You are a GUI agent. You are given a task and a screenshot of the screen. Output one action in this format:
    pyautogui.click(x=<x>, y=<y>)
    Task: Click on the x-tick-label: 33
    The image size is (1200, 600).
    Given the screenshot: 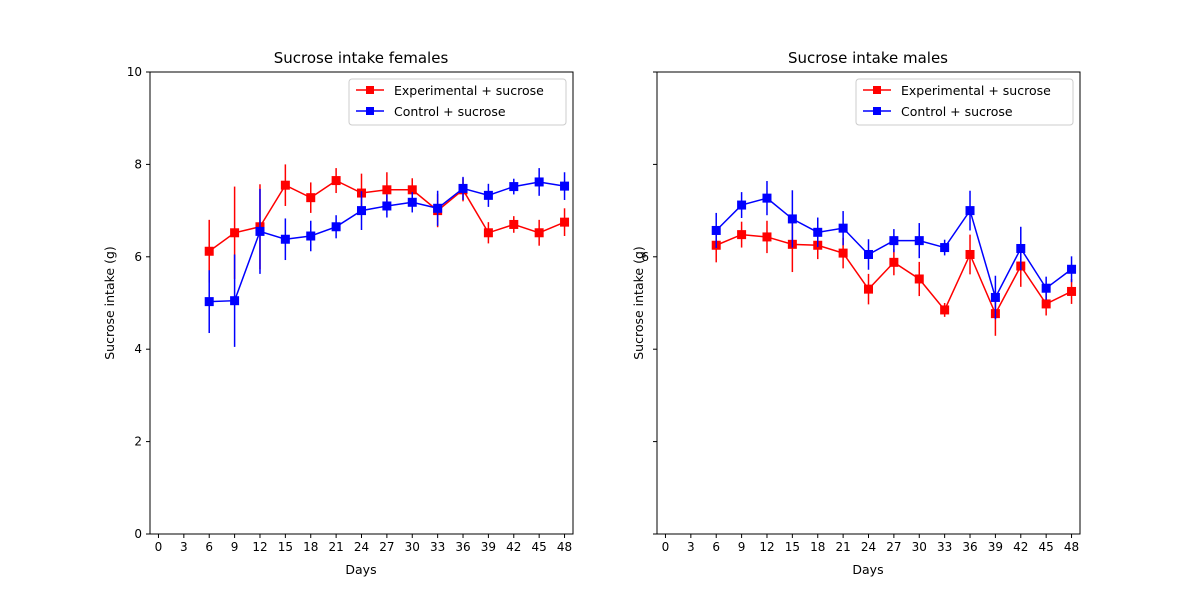 What is the action you would take?
    pyautogui.click(x=437, y=547)
    